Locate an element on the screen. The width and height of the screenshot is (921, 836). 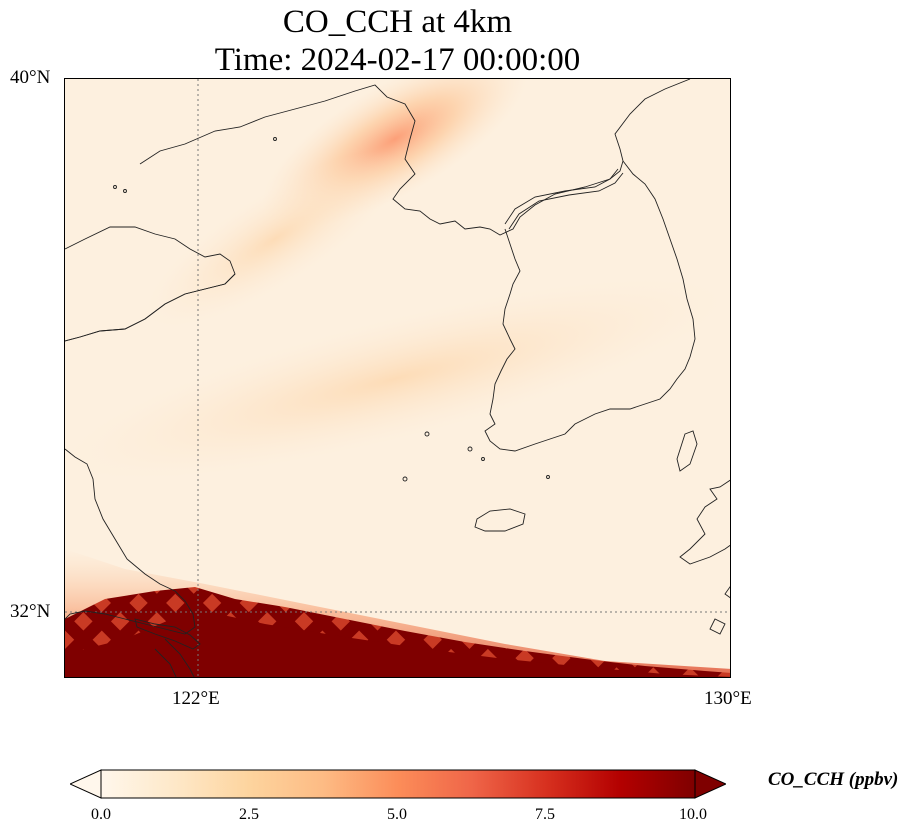
coastline-jeju is located at coordinates (500, 520).